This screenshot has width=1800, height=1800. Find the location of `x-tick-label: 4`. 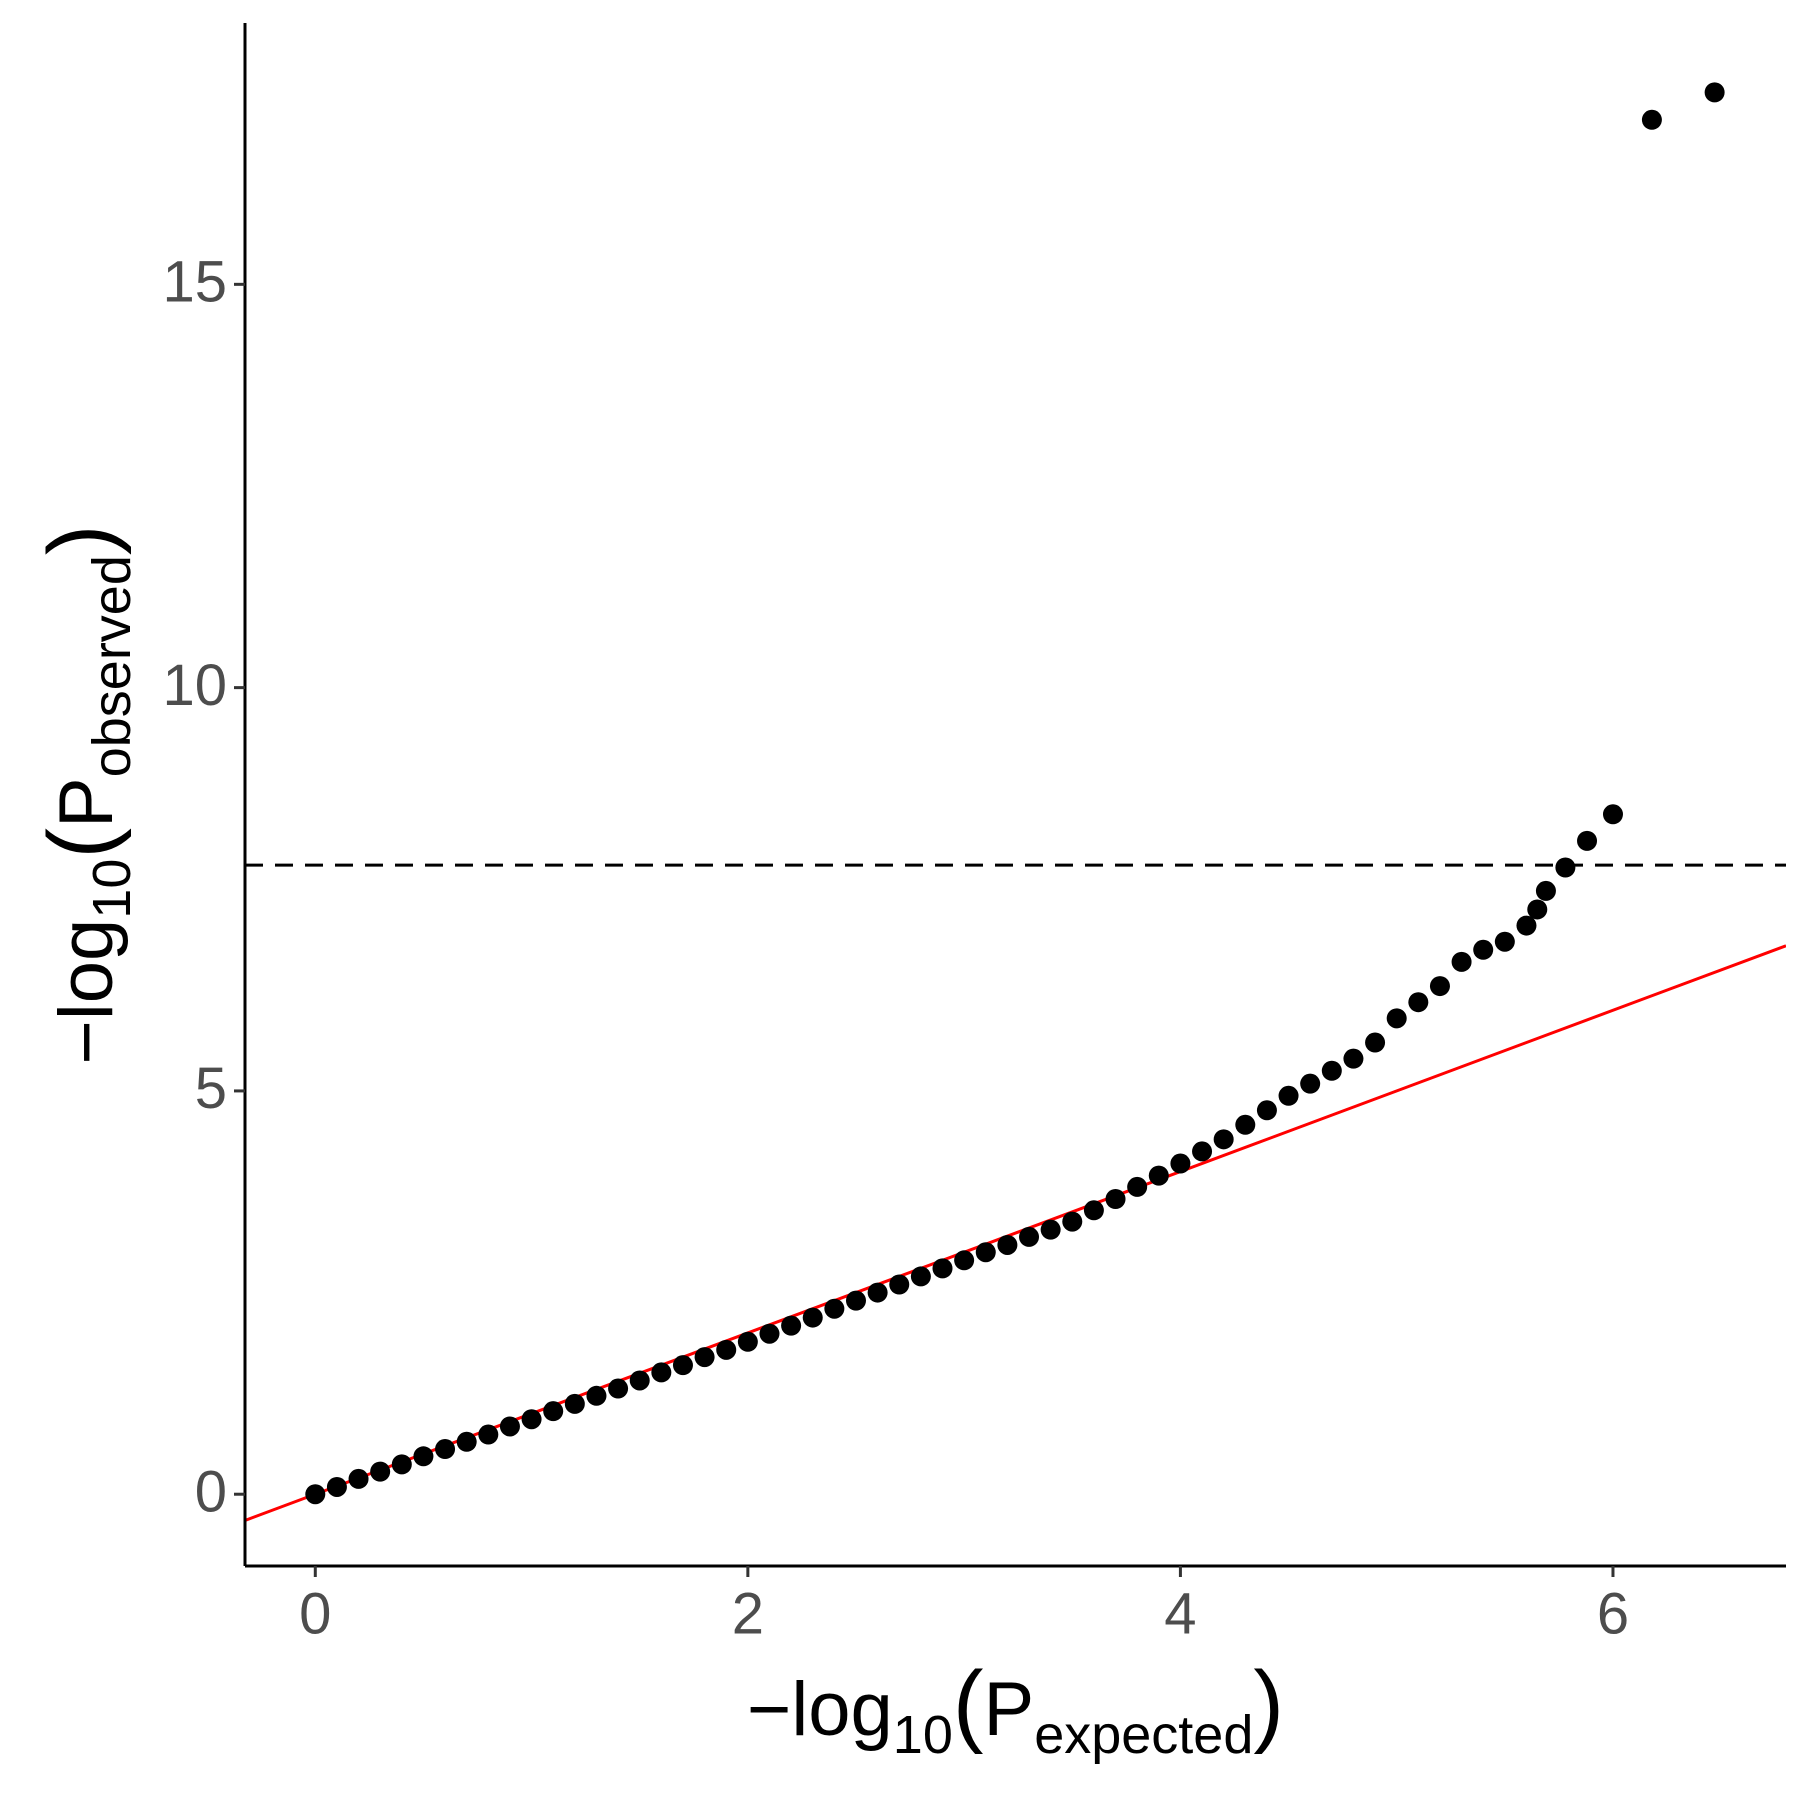

x-tick-label: 4 is located at coordinates (1180, 1613).